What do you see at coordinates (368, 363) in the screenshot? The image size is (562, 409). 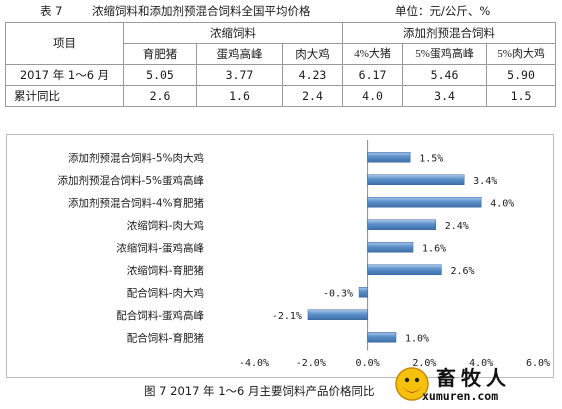 I see `x-tick-label: 0.0%` at bounding box center [368, 363].